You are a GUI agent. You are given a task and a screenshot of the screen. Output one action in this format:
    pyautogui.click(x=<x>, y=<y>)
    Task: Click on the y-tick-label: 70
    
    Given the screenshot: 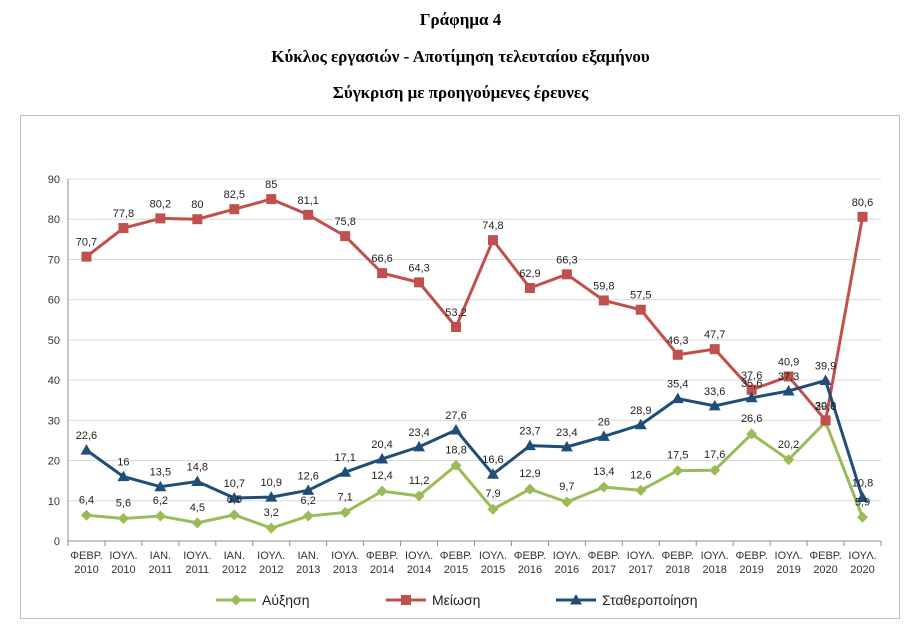 What is the action you would take?
    pyautogui.click(x=54, y=260)
    